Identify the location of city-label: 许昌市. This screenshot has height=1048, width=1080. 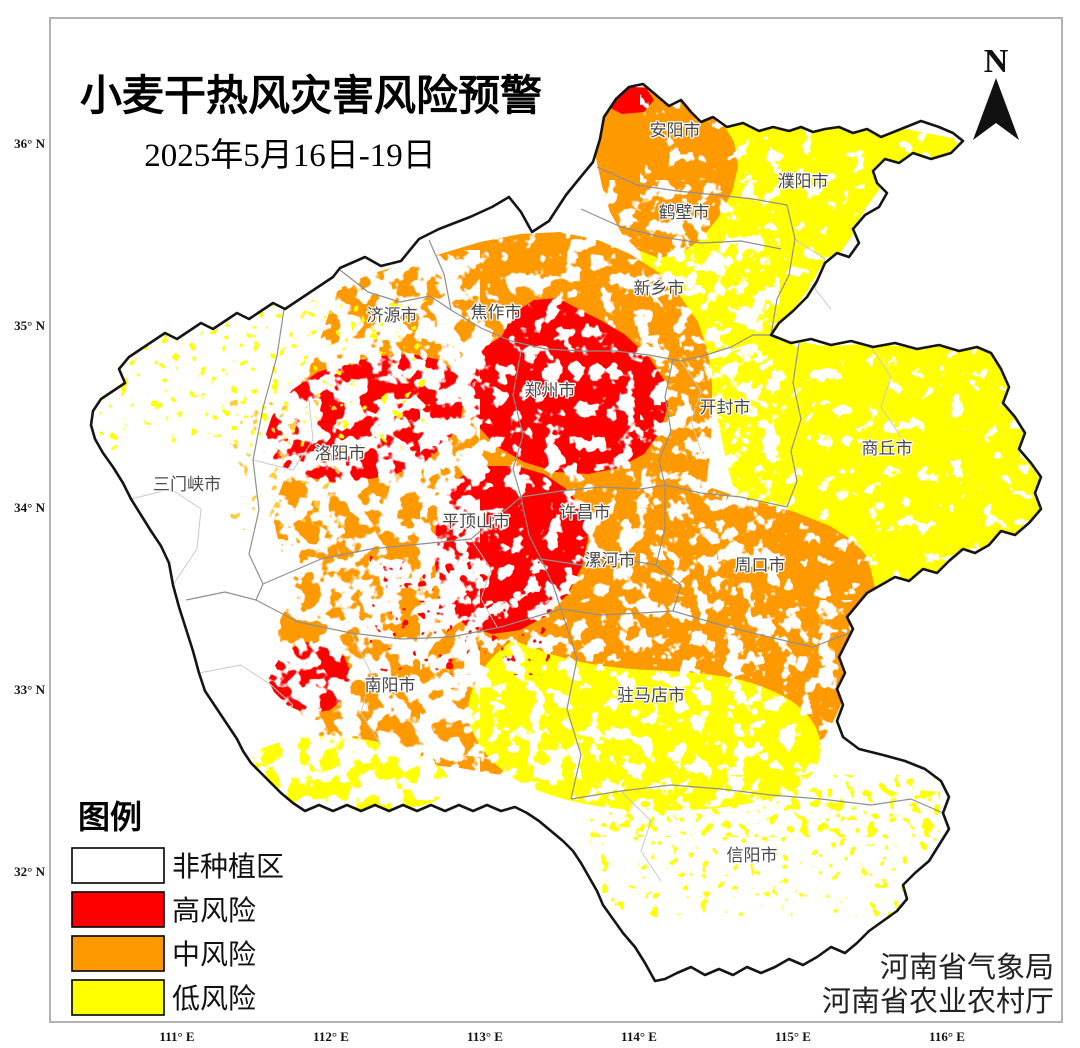
(585, 512).